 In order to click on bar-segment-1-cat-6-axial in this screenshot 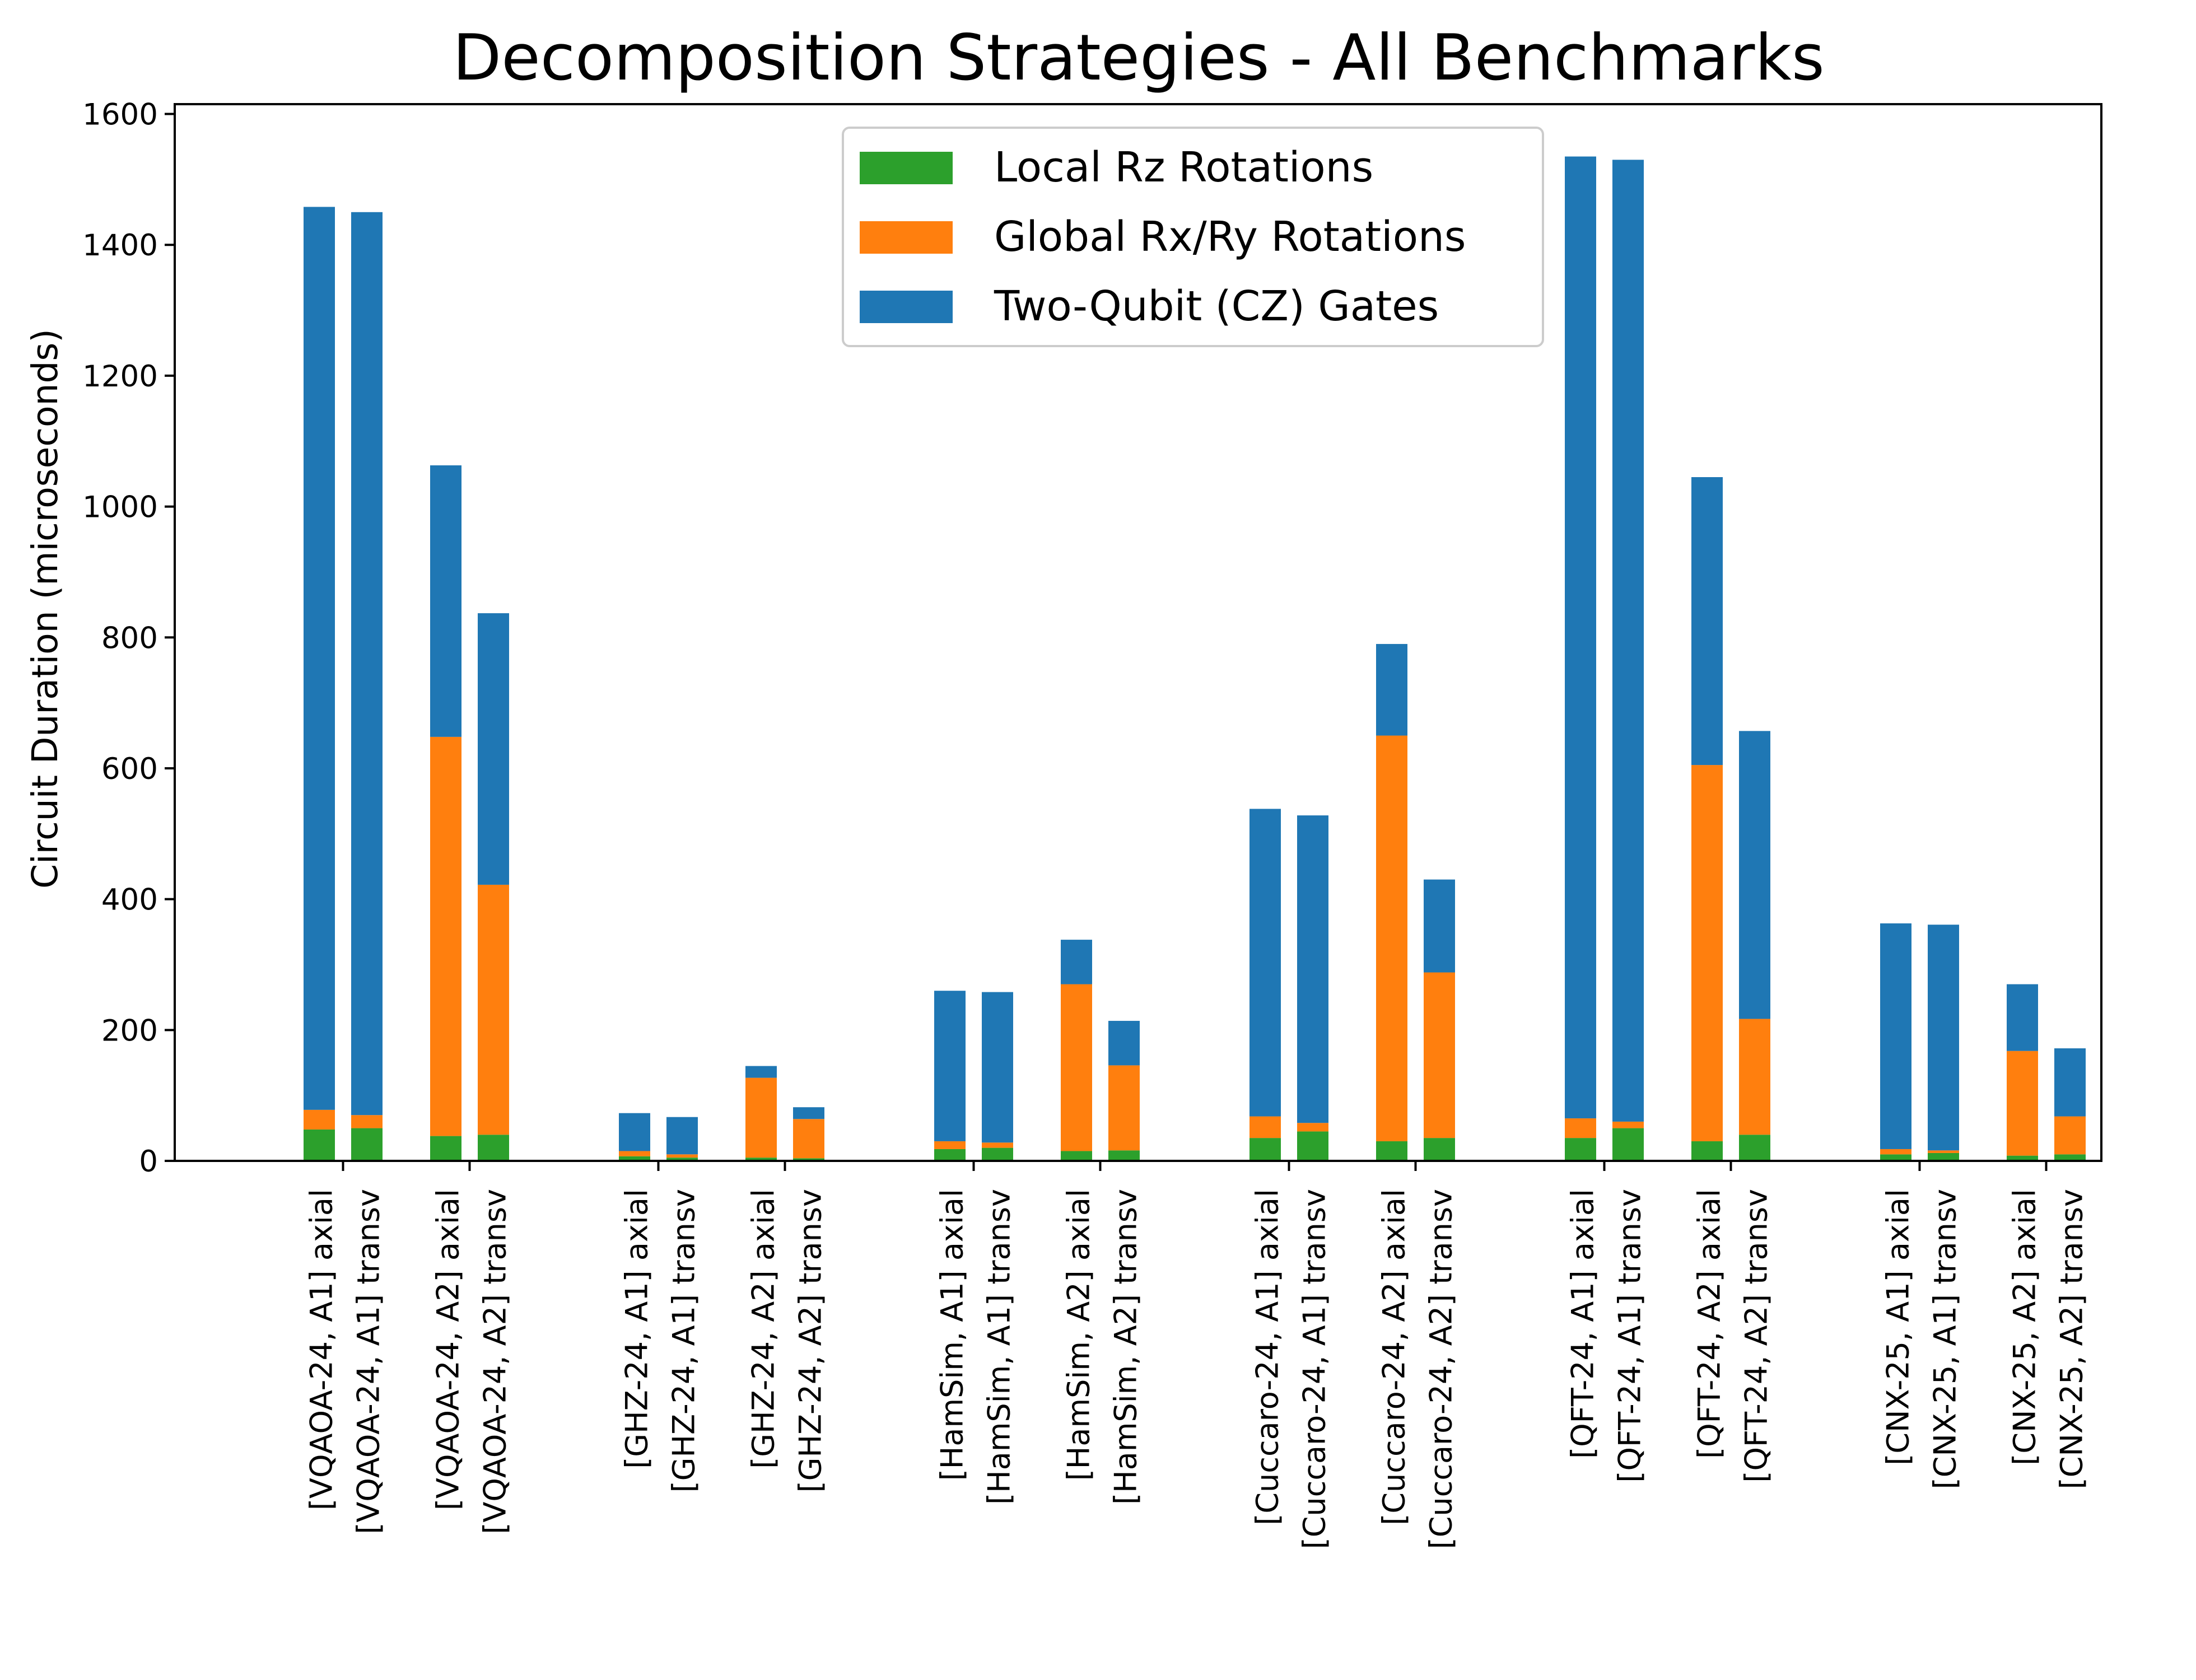, I will do `click(1076, 1156)`.